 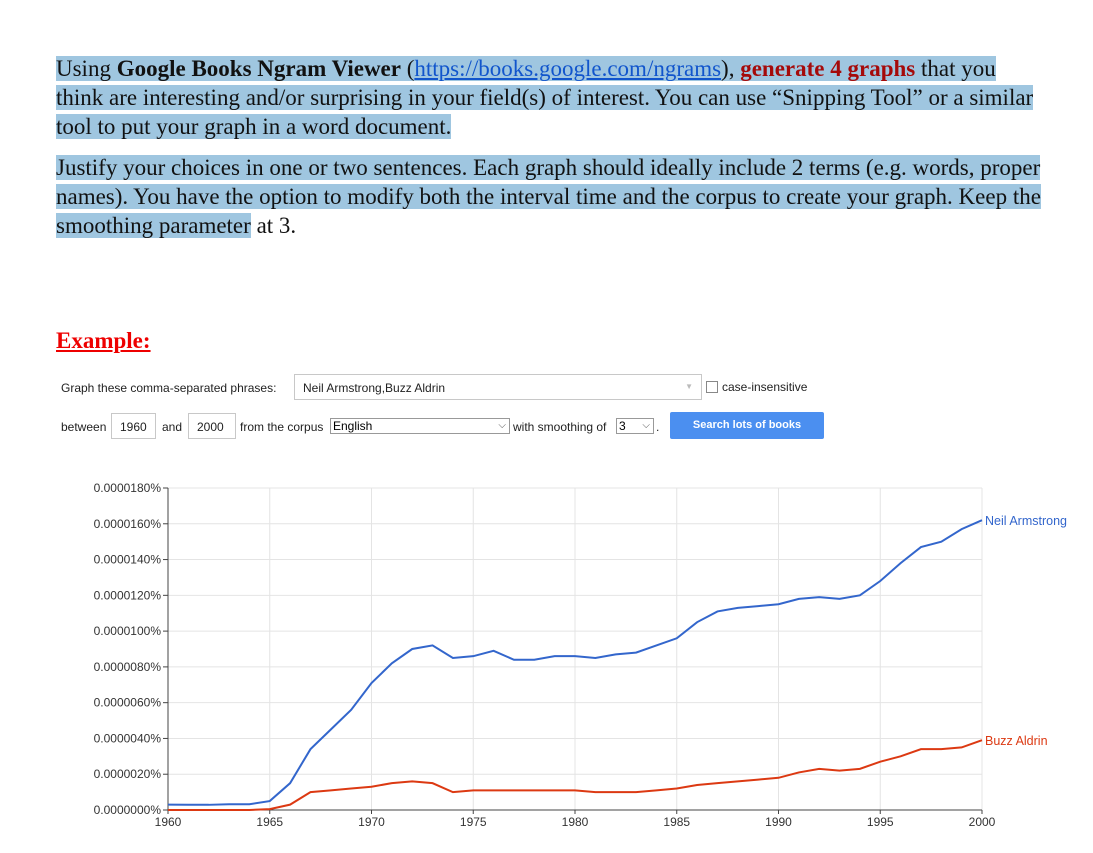 What do you see at coordinates (172, 427) in the screenshot?
I see `and-label: and` at bounding box center [172, 427].